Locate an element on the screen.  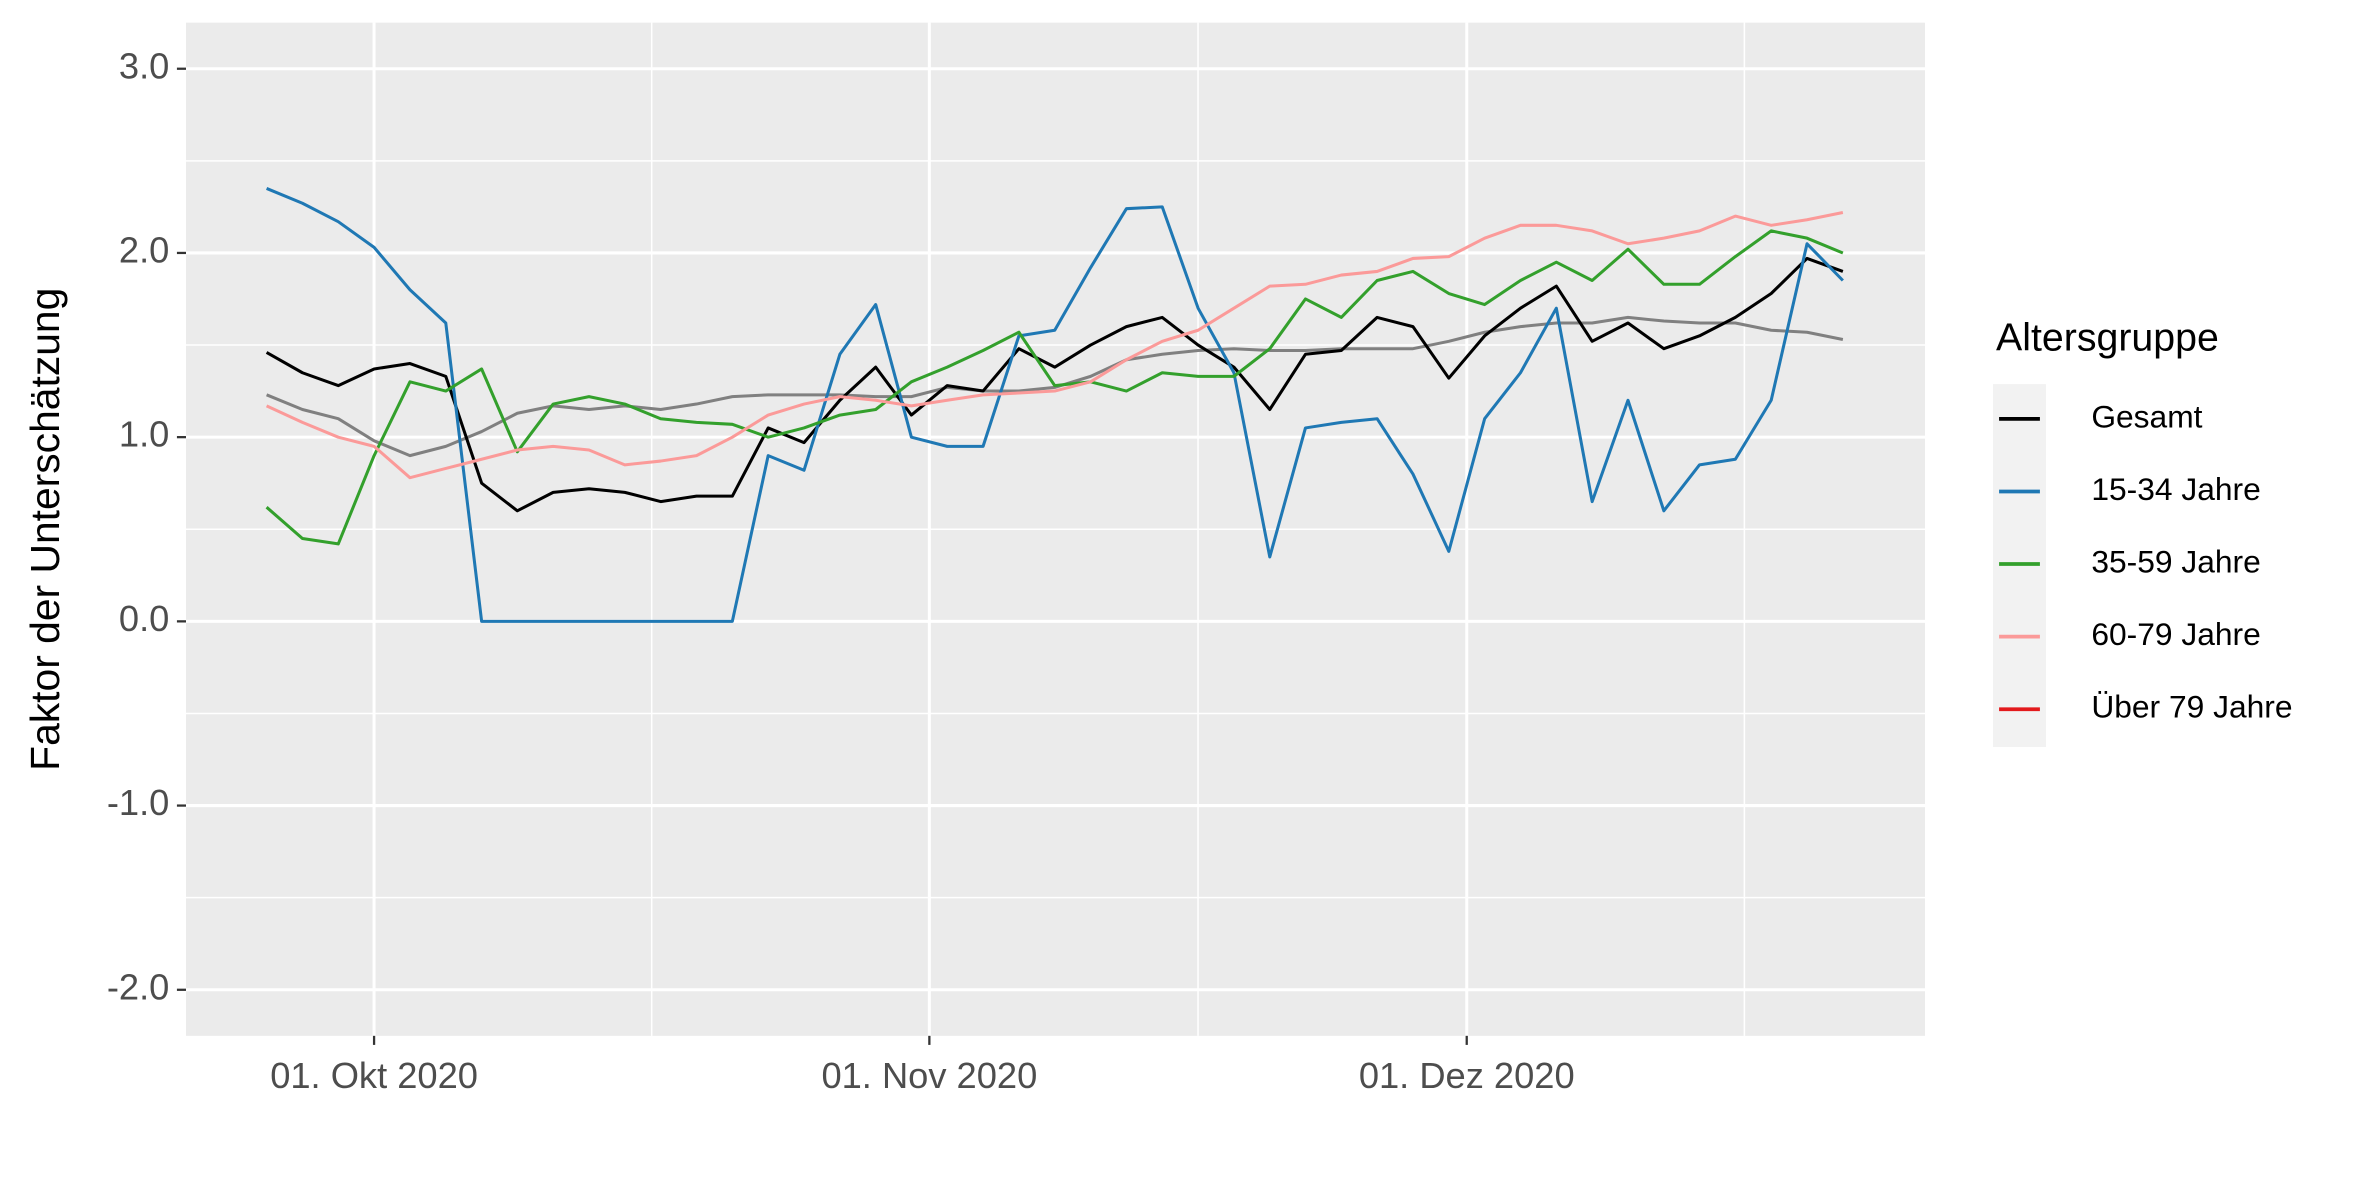
y-tick-label: 3.0 is located at coordinates (144, 65).